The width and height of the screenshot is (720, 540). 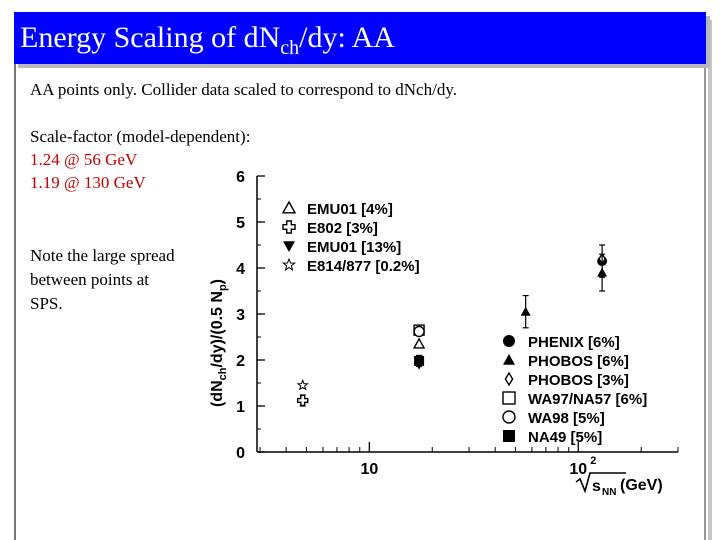 I want to click on legend-marker-triangle-open, so click(x=289, y=207).